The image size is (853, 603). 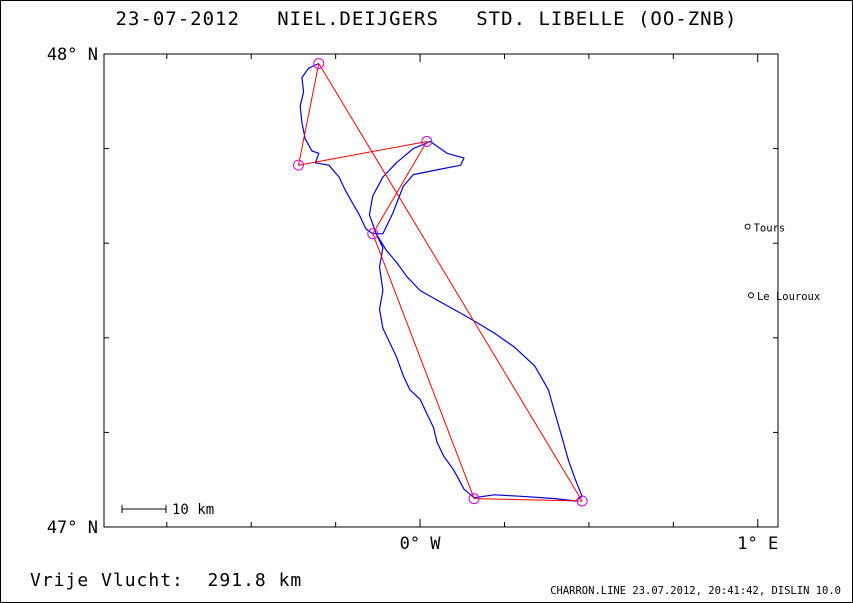 What do you see at coordinates (421, 544) in the screenshot?
I see `x-tick-label: 0° W` at bounding box center [421, 544].